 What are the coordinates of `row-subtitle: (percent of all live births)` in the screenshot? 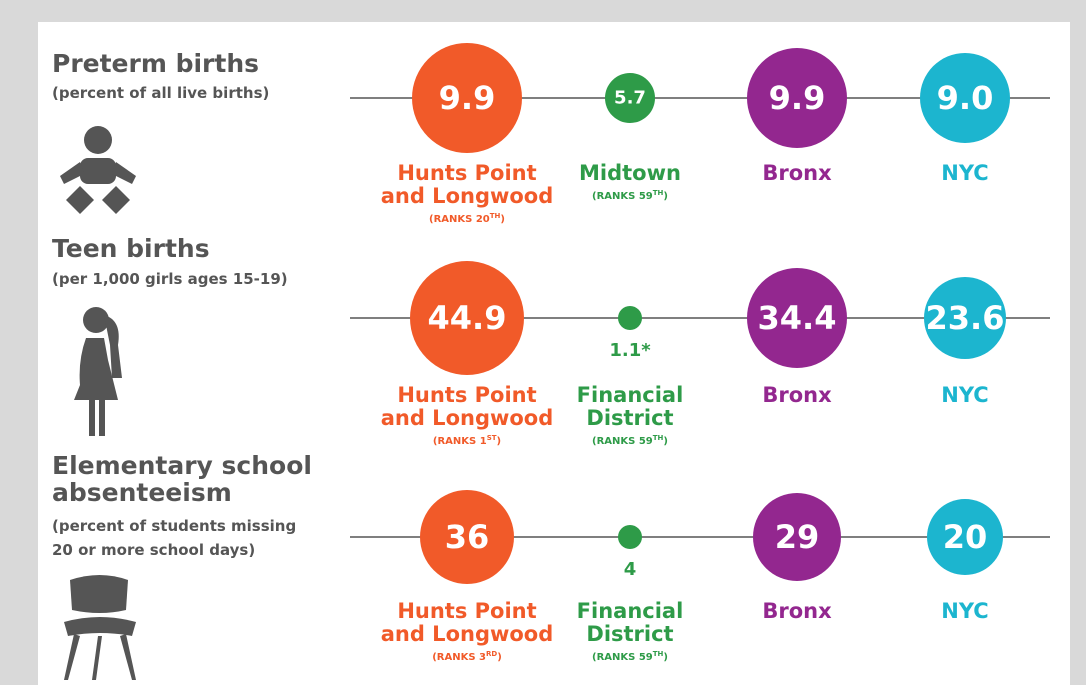 It's located at (160, 93).